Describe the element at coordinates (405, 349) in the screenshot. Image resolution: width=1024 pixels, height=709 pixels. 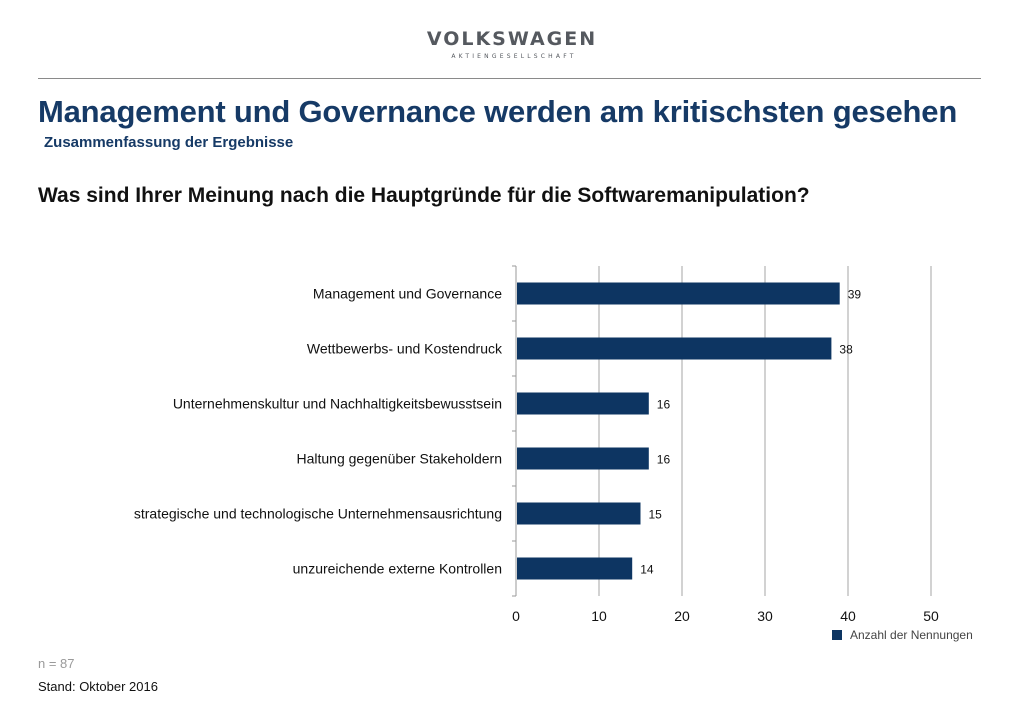
I see `category-label: Wettbewerbs- und Kostendruck` at that location.